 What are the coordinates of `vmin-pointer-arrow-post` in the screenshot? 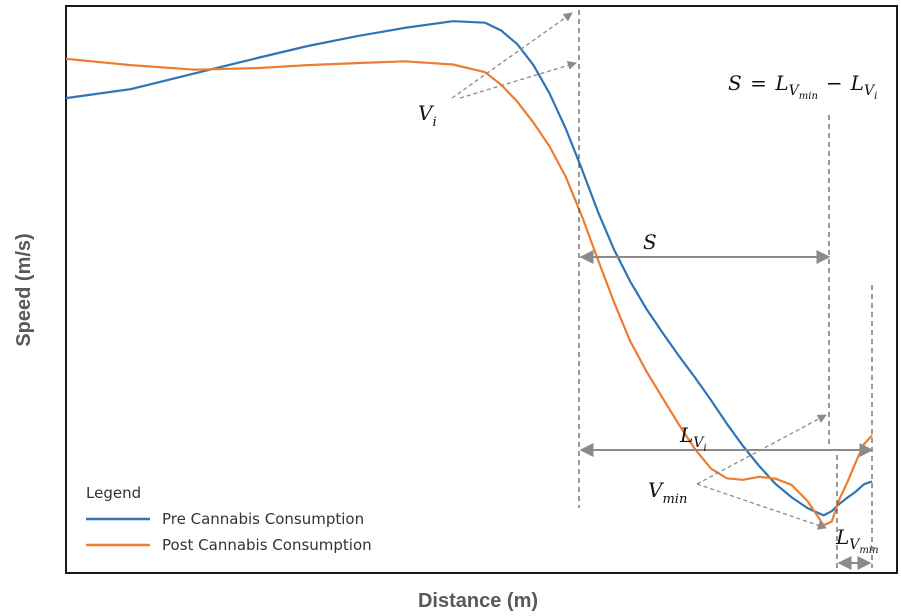 It's located at (761, 506).